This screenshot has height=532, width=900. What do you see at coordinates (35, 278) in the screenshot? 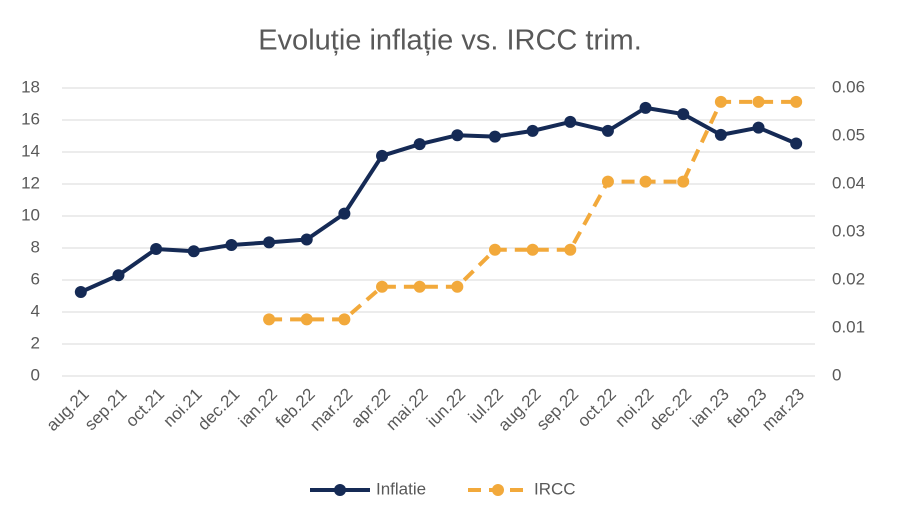
I see `y-tick-label: 6` at bounding box center [35, 278].